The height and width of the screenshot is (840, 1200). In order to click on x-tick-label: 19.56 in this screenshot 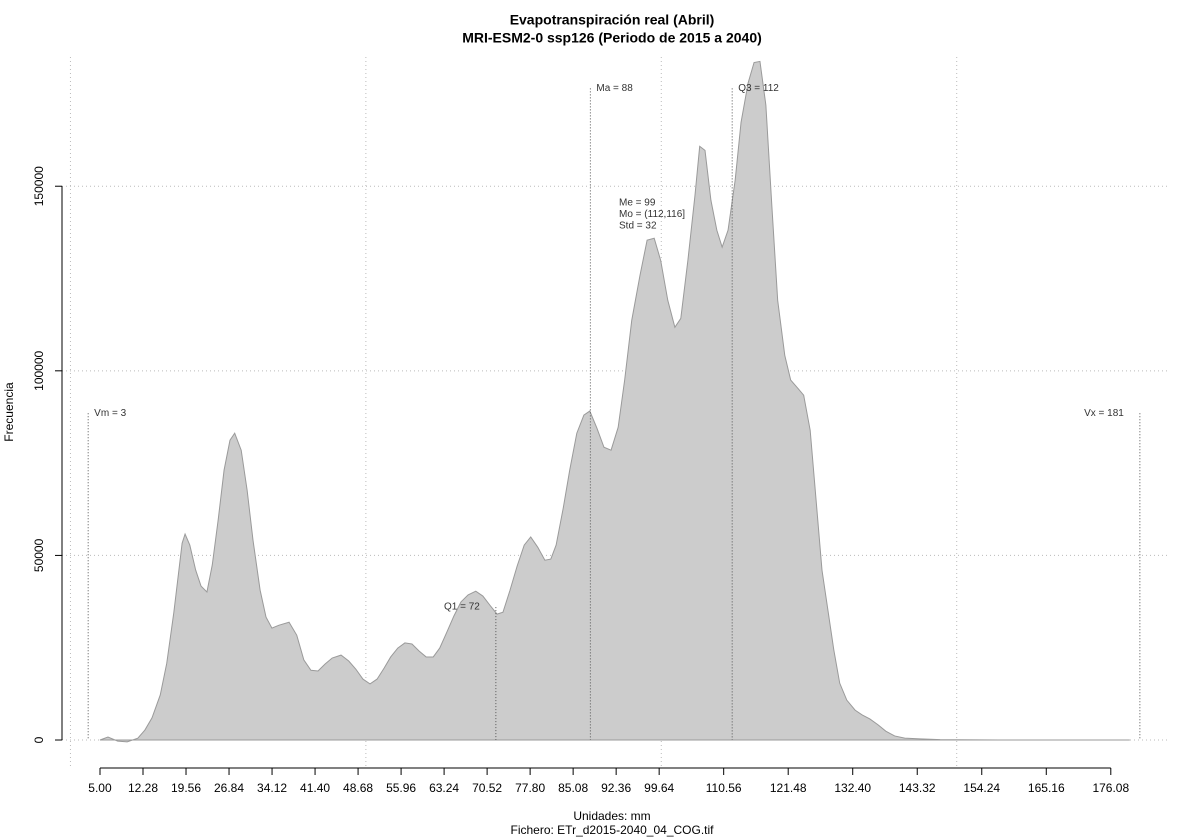, I will do `click(186, 788)`.